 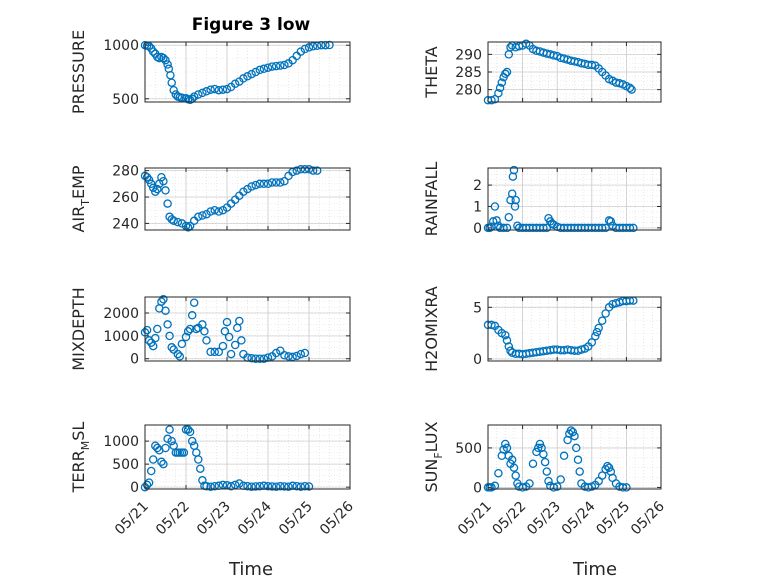 I want to click on y-tick-label: 290, so click(x=468, y=55).